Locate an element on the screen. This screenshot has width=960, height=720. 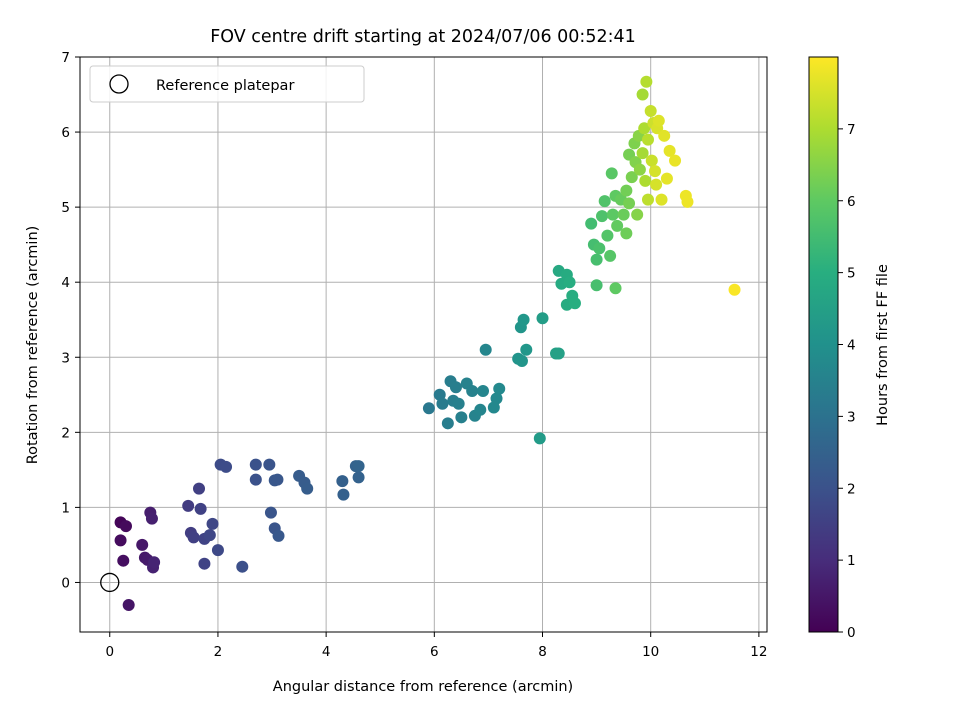
x-axis-ticks: 0 2 4 6 8 10 12 is located at coordinates (436, 646).